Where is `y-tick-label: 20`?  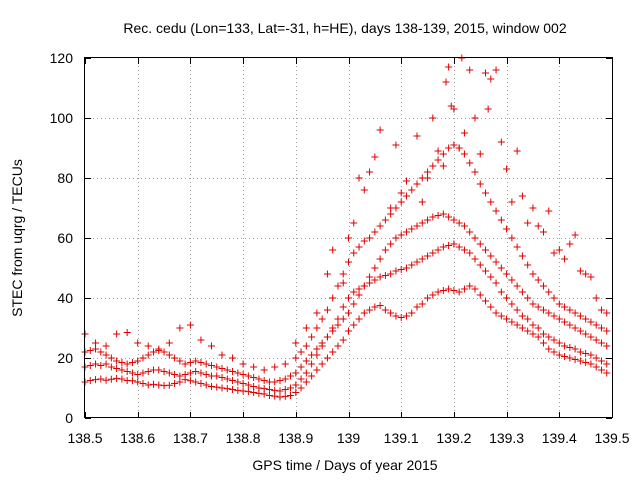
y-tick-label: 20 is located at coordinates (65, 358).